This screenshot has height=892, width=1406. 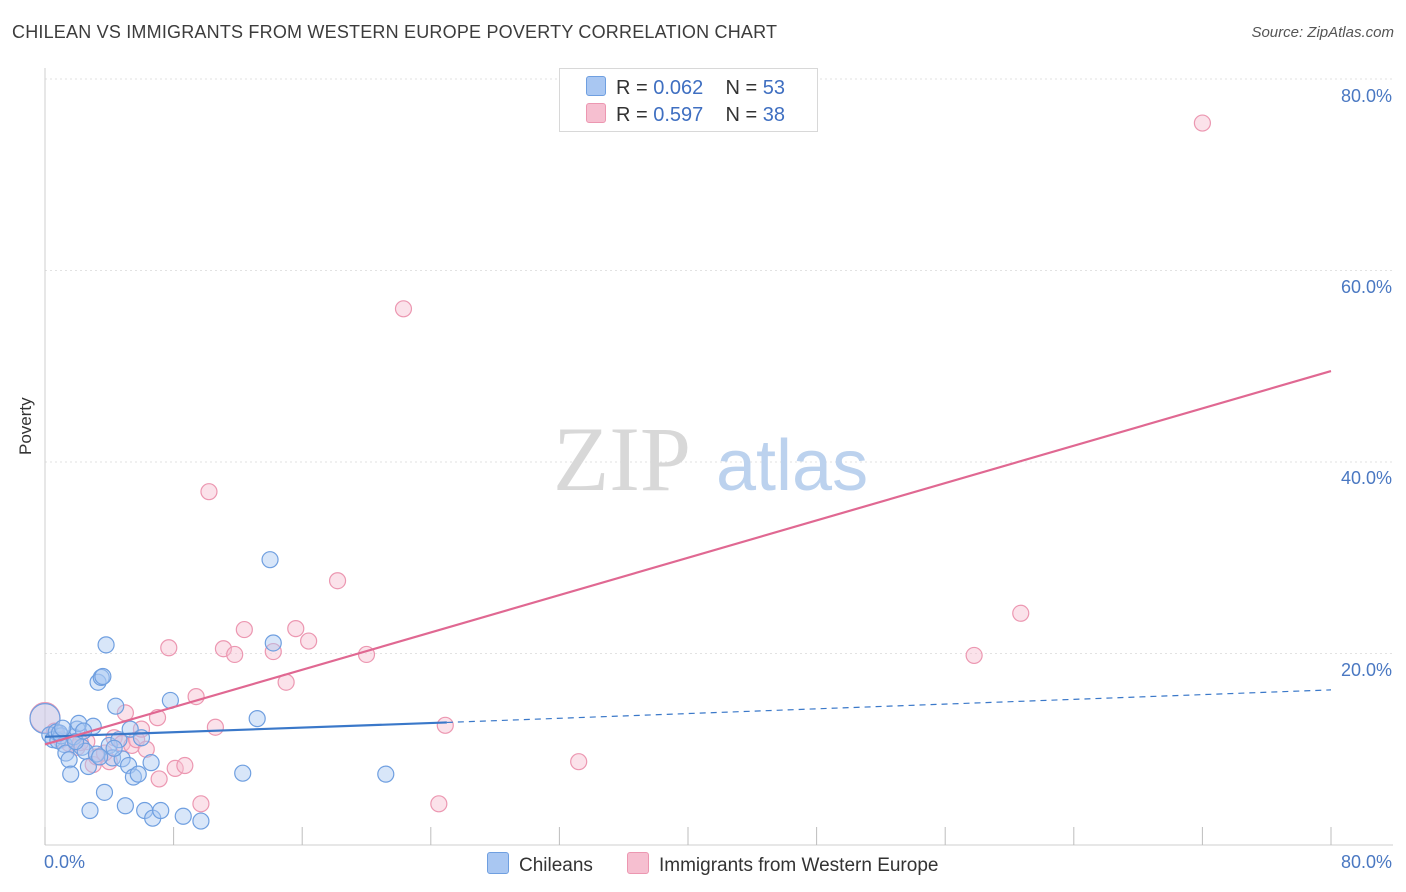 I want to click on y-tick-label: 20.0%, so click(x=1366, y=670).